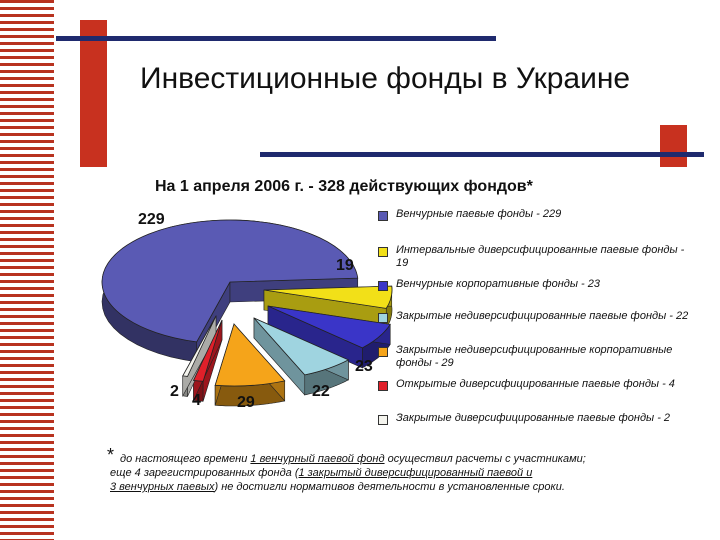  What do you see at coordinates (498, 284) in the screenshot?
I see `legend-label-3: Венчурные корпоративные фонды - 23` at bounding box center [498, 284].